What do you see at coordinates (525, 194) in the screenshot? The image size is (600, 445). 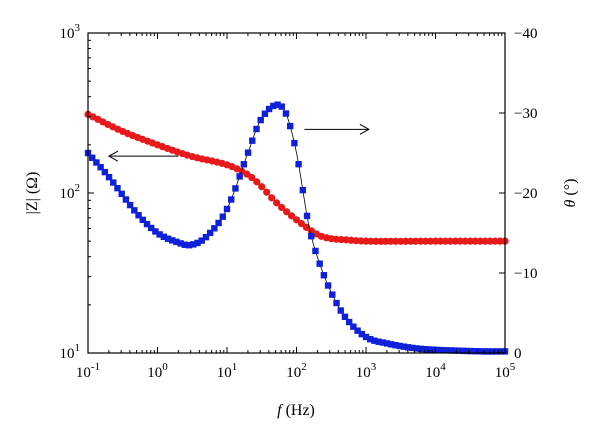 I see `y-right-tick-label: −20` at bounding box center [525, 194].